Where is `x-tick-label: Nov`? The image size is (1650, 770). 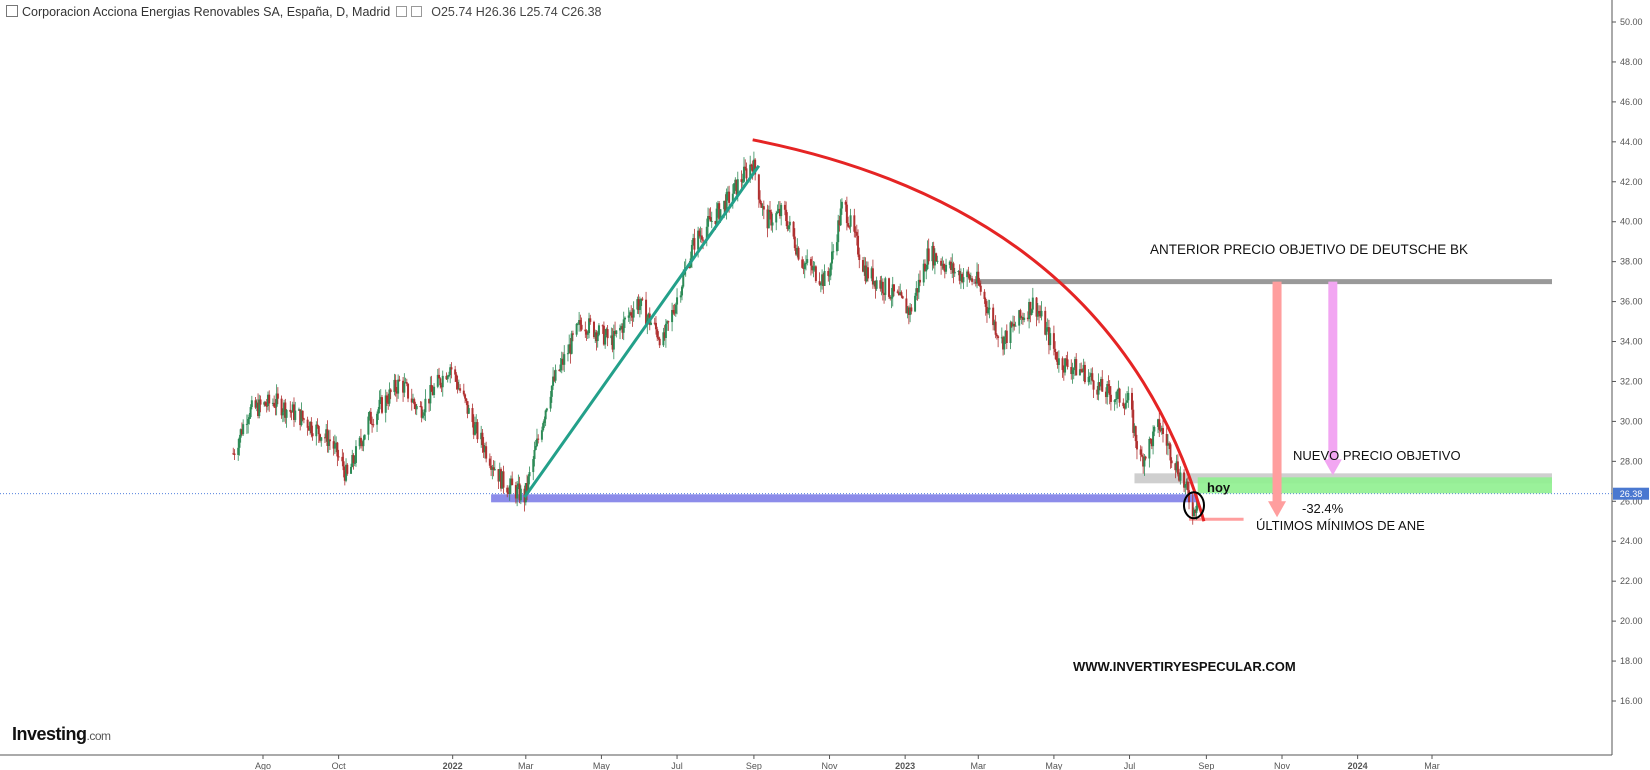 x-tick-label: Nov is located at coordinates (1282, 765).